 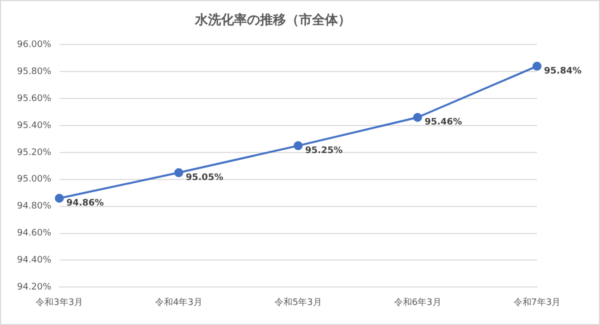 What do you see at coordinates (298, 302) in the screenshot?
I see `x-tick-label: 令和5年3月` at bounding box center [298, 302].